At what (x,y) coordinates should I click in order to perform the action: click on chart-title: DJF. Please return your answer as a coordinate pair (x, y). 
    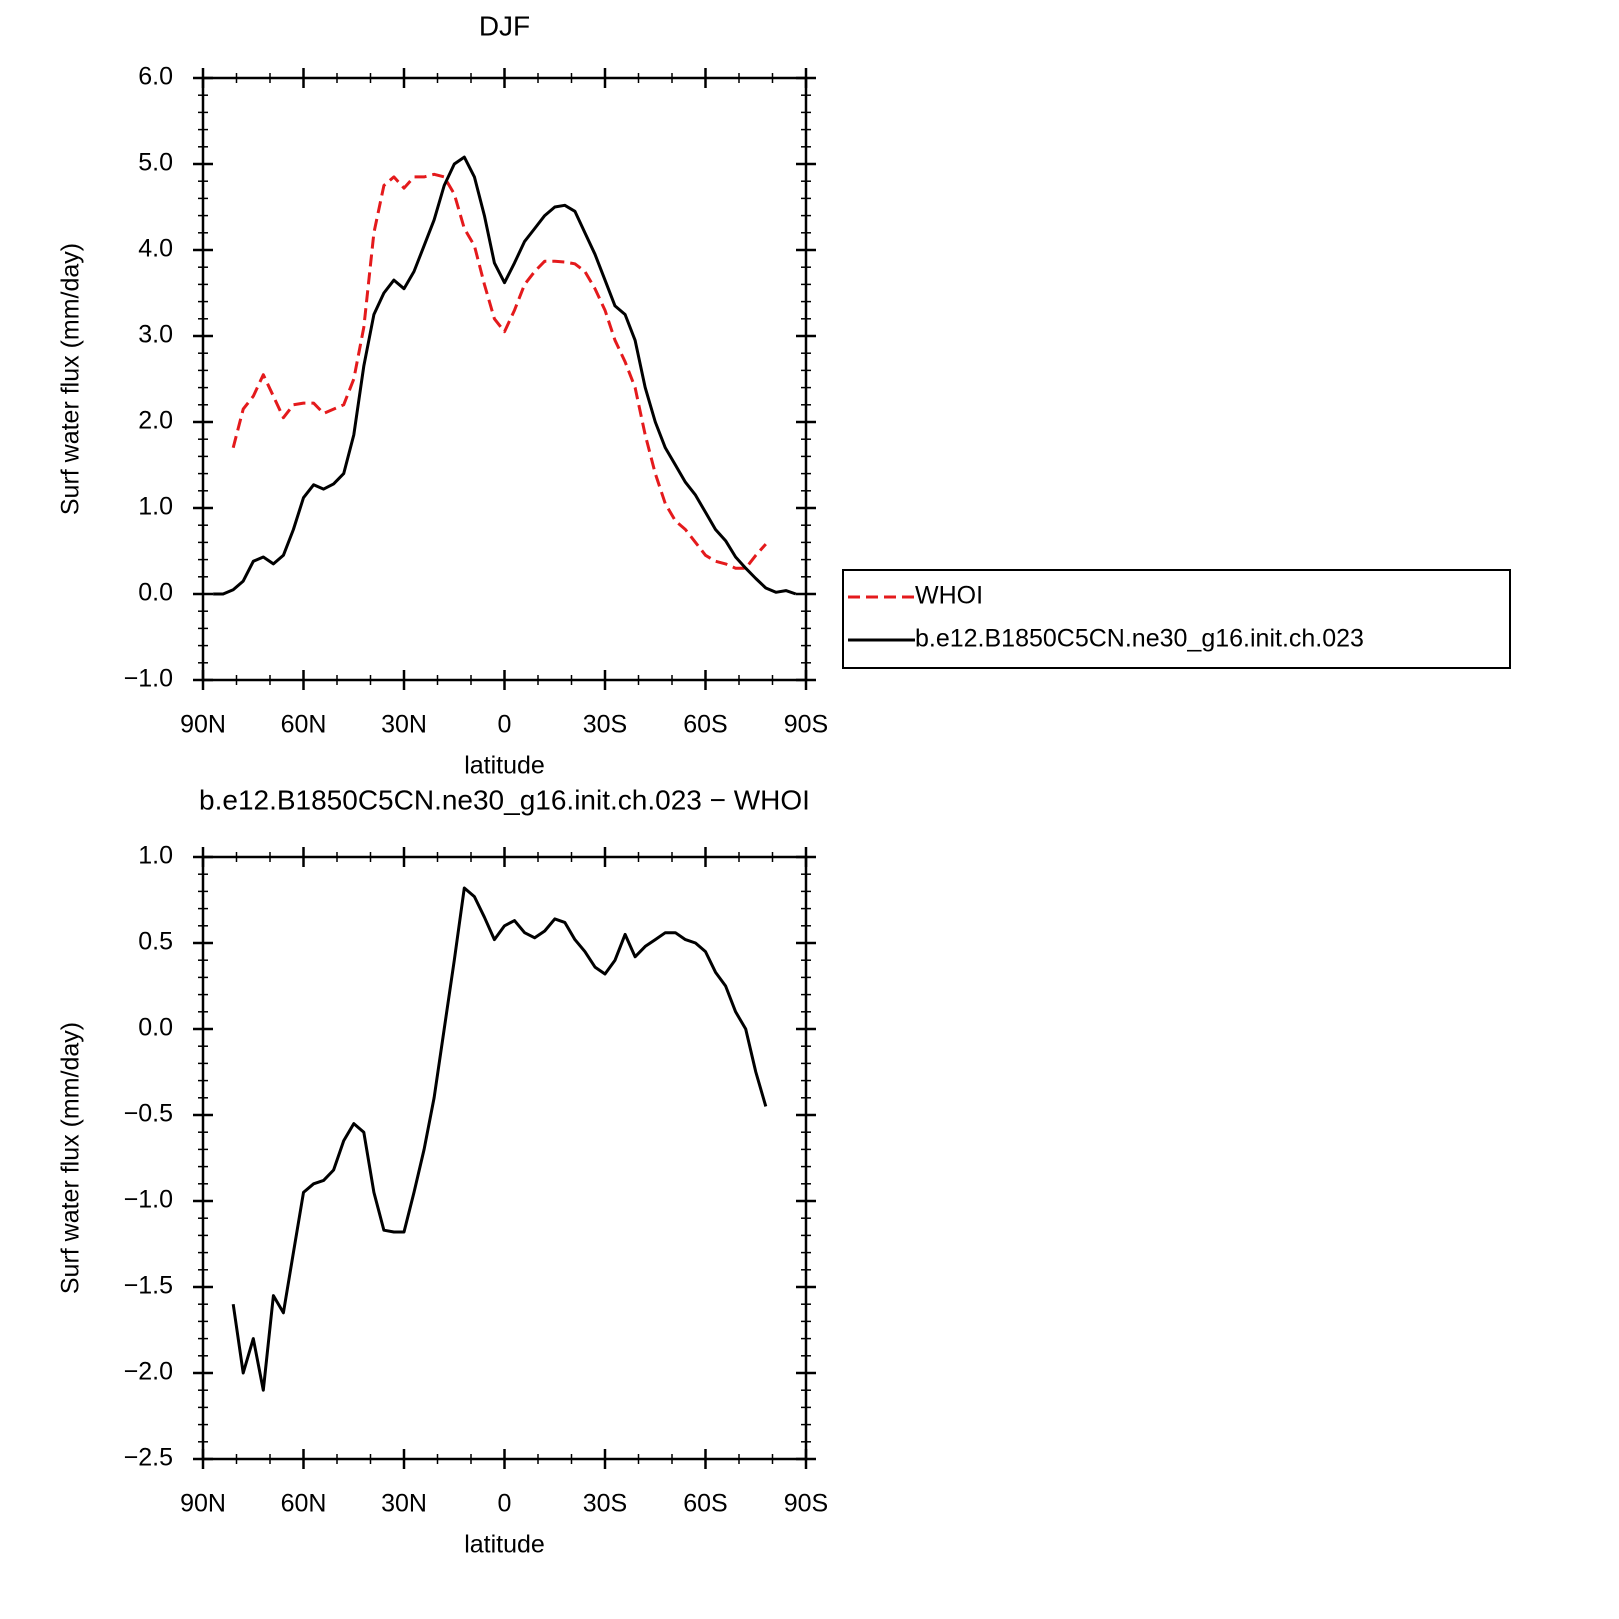
    Looking at the image, I should click on (504, 25).